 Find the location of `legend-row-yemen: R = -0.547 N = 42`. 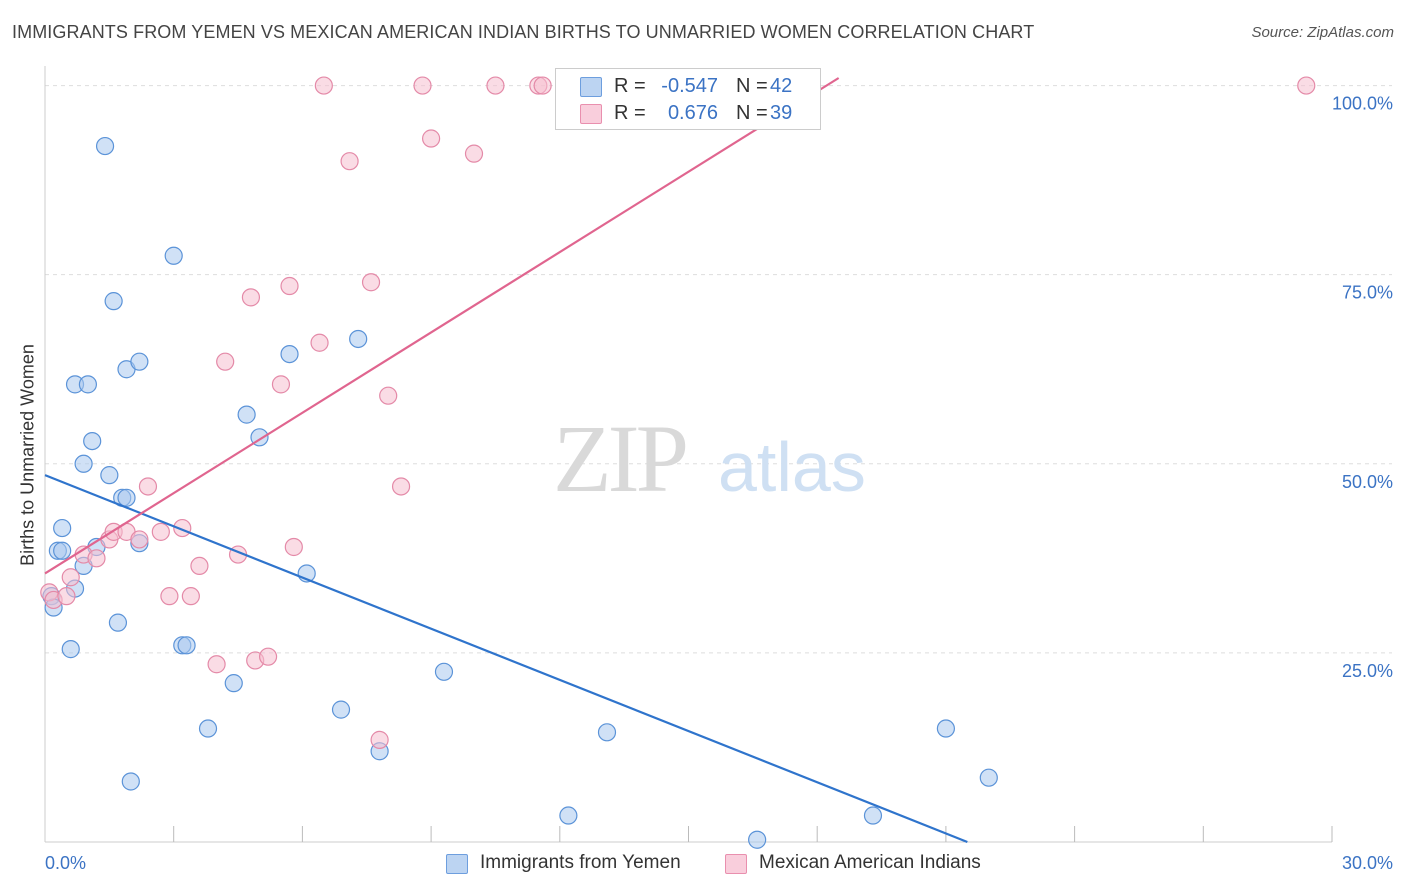

legend-row-yemen: R = -0.547 N = 42 is located at coordinates (688, 87).